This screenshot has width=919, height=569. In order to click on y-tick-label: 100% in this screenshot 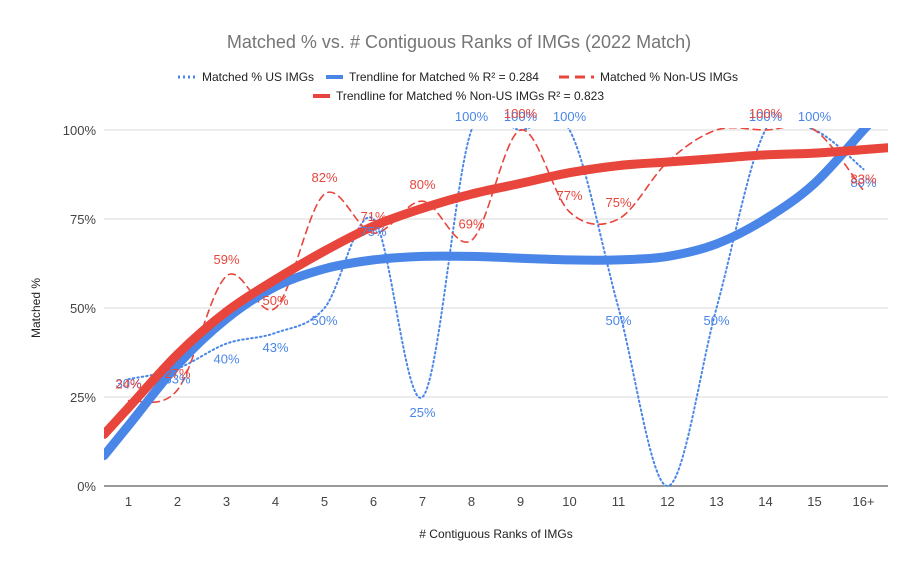, I will do `click(80, 130)`.